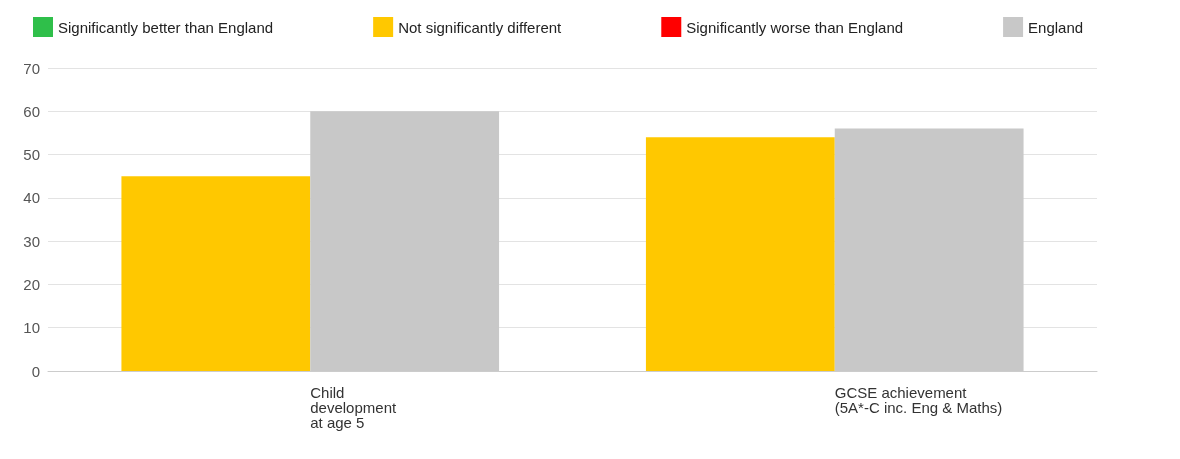 This screenshot has width=1180, height=459. Describe the element at coordinates (31, 241) in the screenshot. I see `y-tick-label: 30` at that location.